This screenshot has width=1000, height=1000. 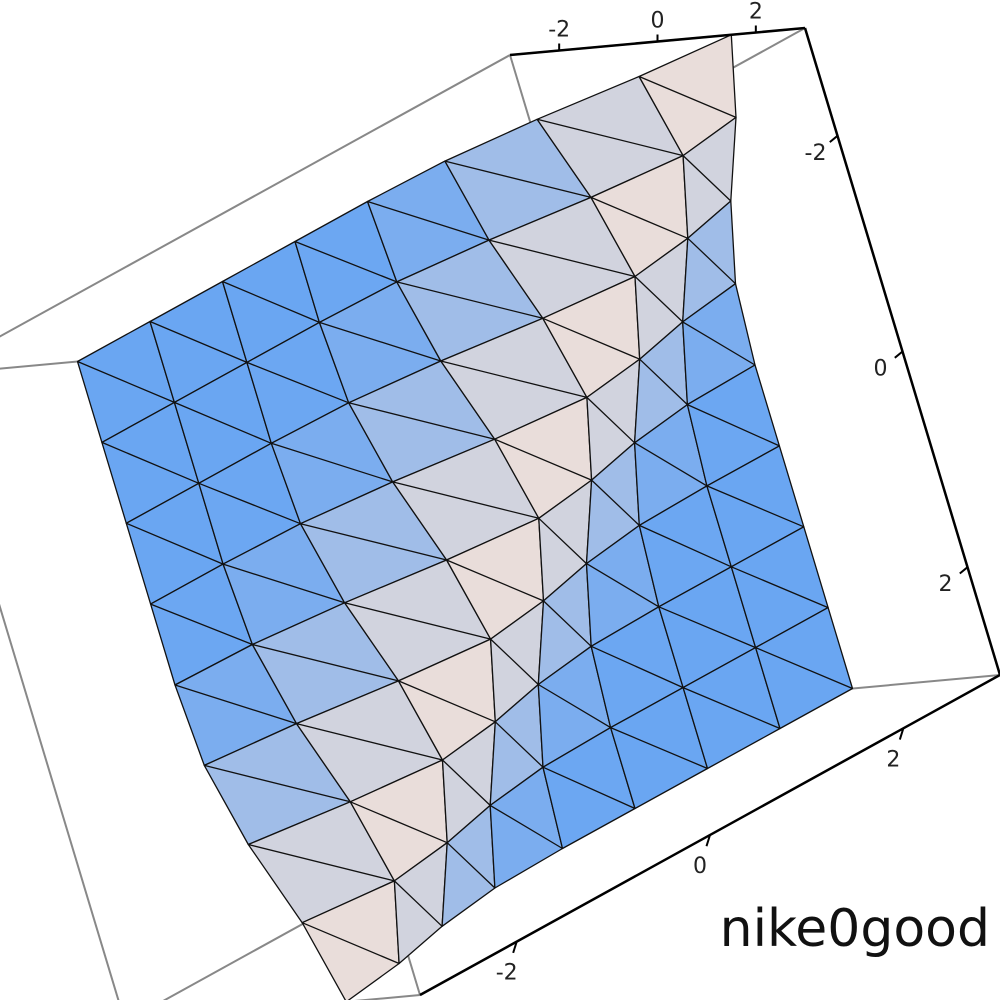 I want to click on watermark: nike0good, so click(x=855, y=929).